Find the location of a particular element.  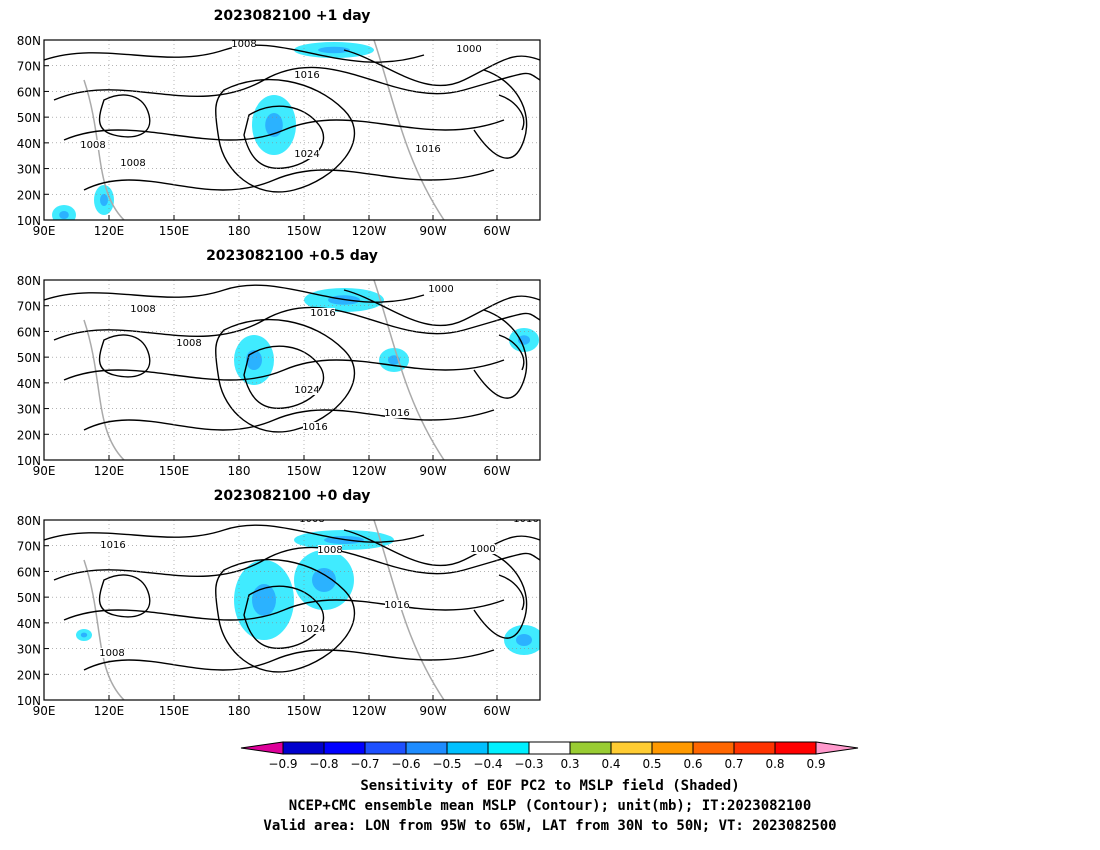

colorbar-label: −0.5 is located at coordinates (446, 764).